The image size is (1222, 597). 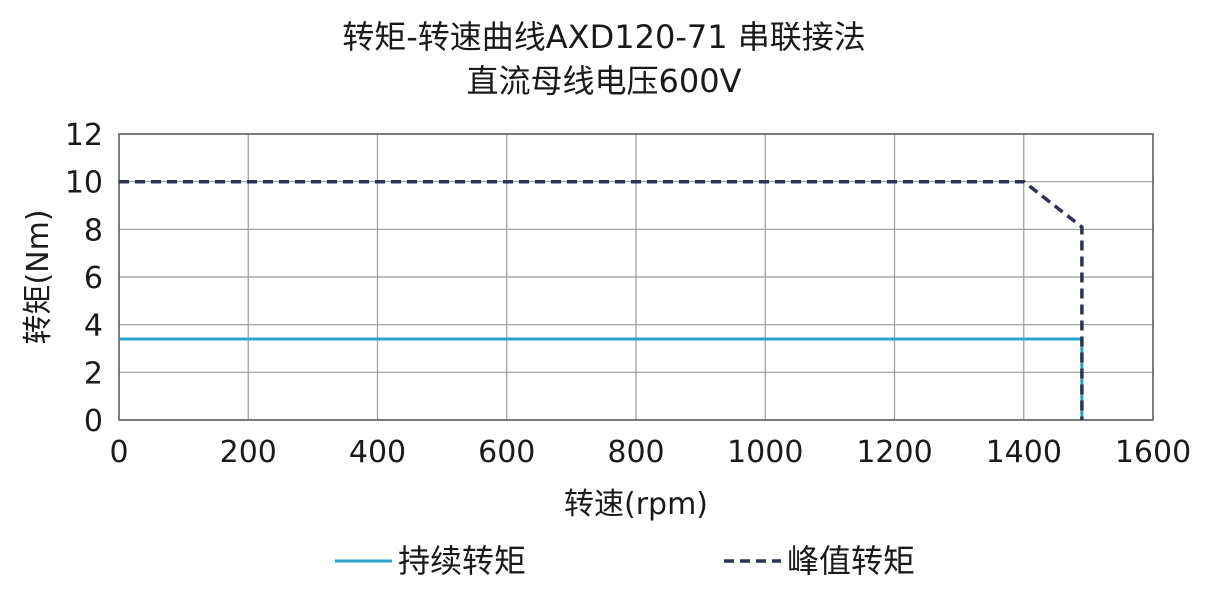 I want to click on x-tick-label-7: 1400, so click(x=1024, y=452).